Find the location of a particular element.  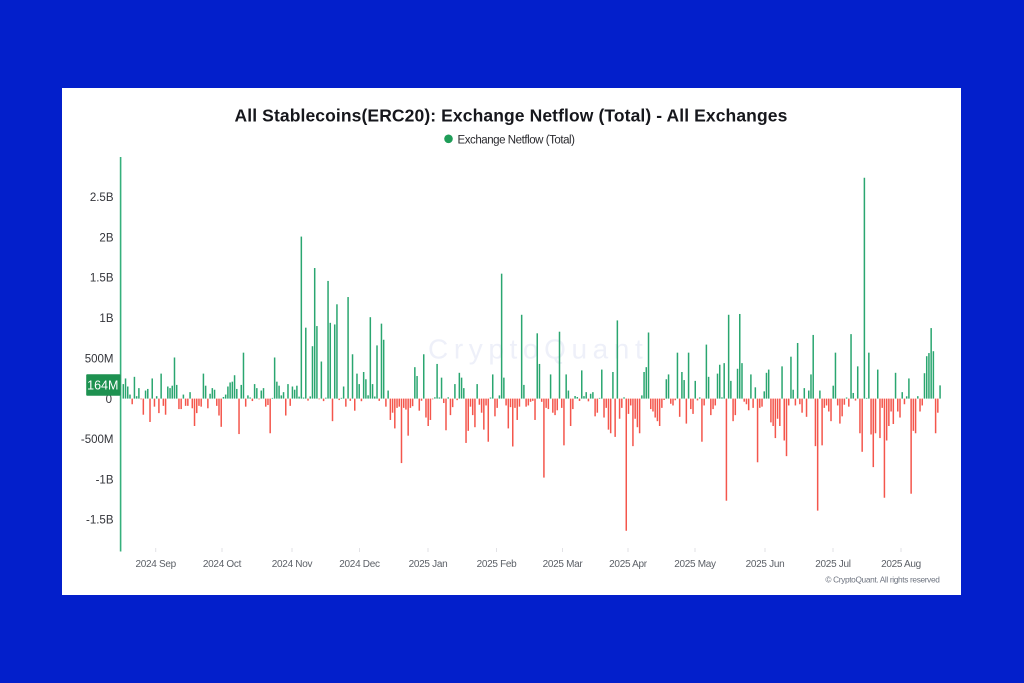

svg-text: 0 is located at coordinates (109, 400).